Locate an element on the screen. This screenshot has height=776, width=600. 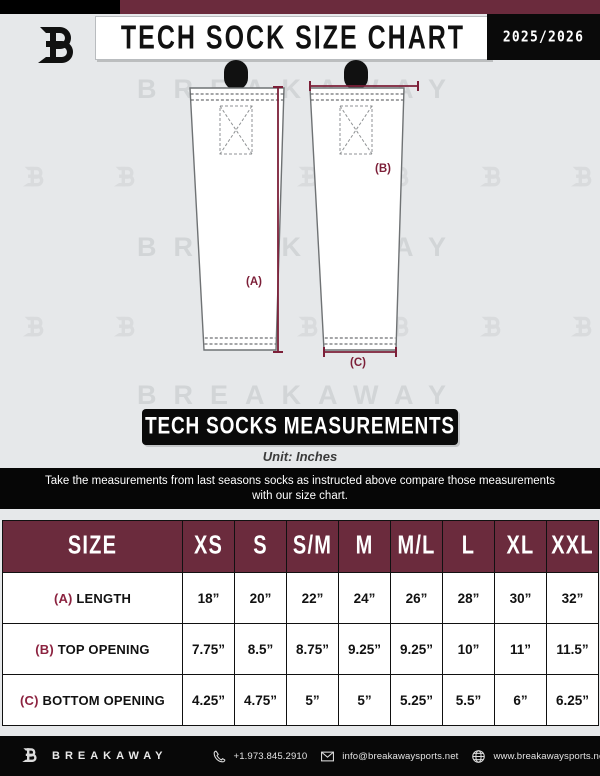
season-badge: 2025/2026 is located at coordinates (543, 37).